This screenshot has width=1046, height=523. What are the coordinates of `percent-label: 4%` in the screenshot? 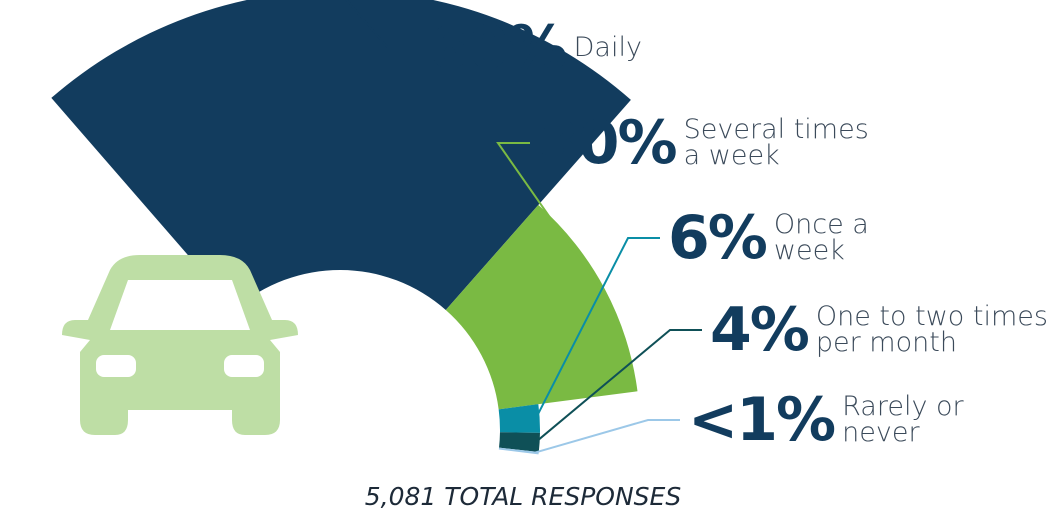 It's located at (760, 330).